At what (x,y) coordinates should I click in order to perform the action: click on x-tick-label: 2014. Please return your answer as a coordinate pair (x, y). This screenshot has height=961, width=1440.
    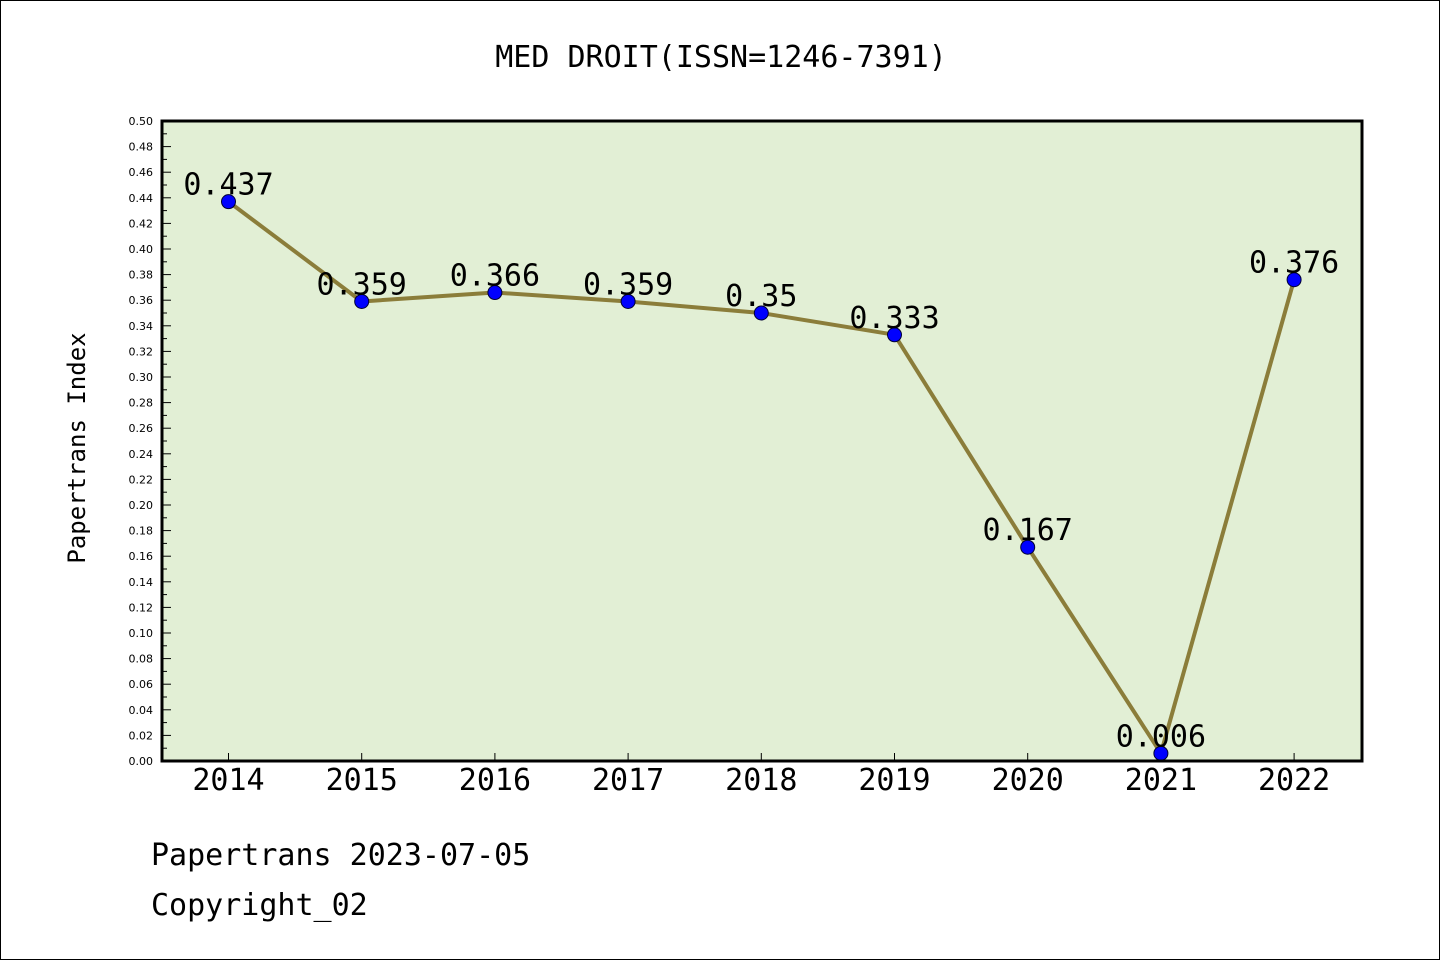
    Looking at the image, I should click on (228, 780).